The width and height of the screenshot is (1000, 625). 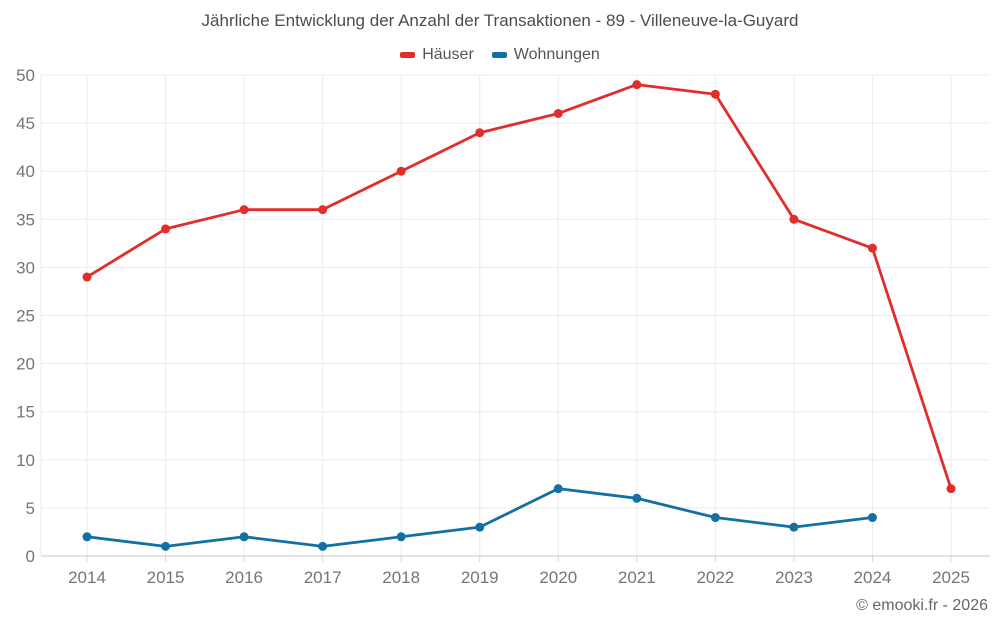 I want to click on x-tick-label-2020: 2020, so click(x=558, y=577).